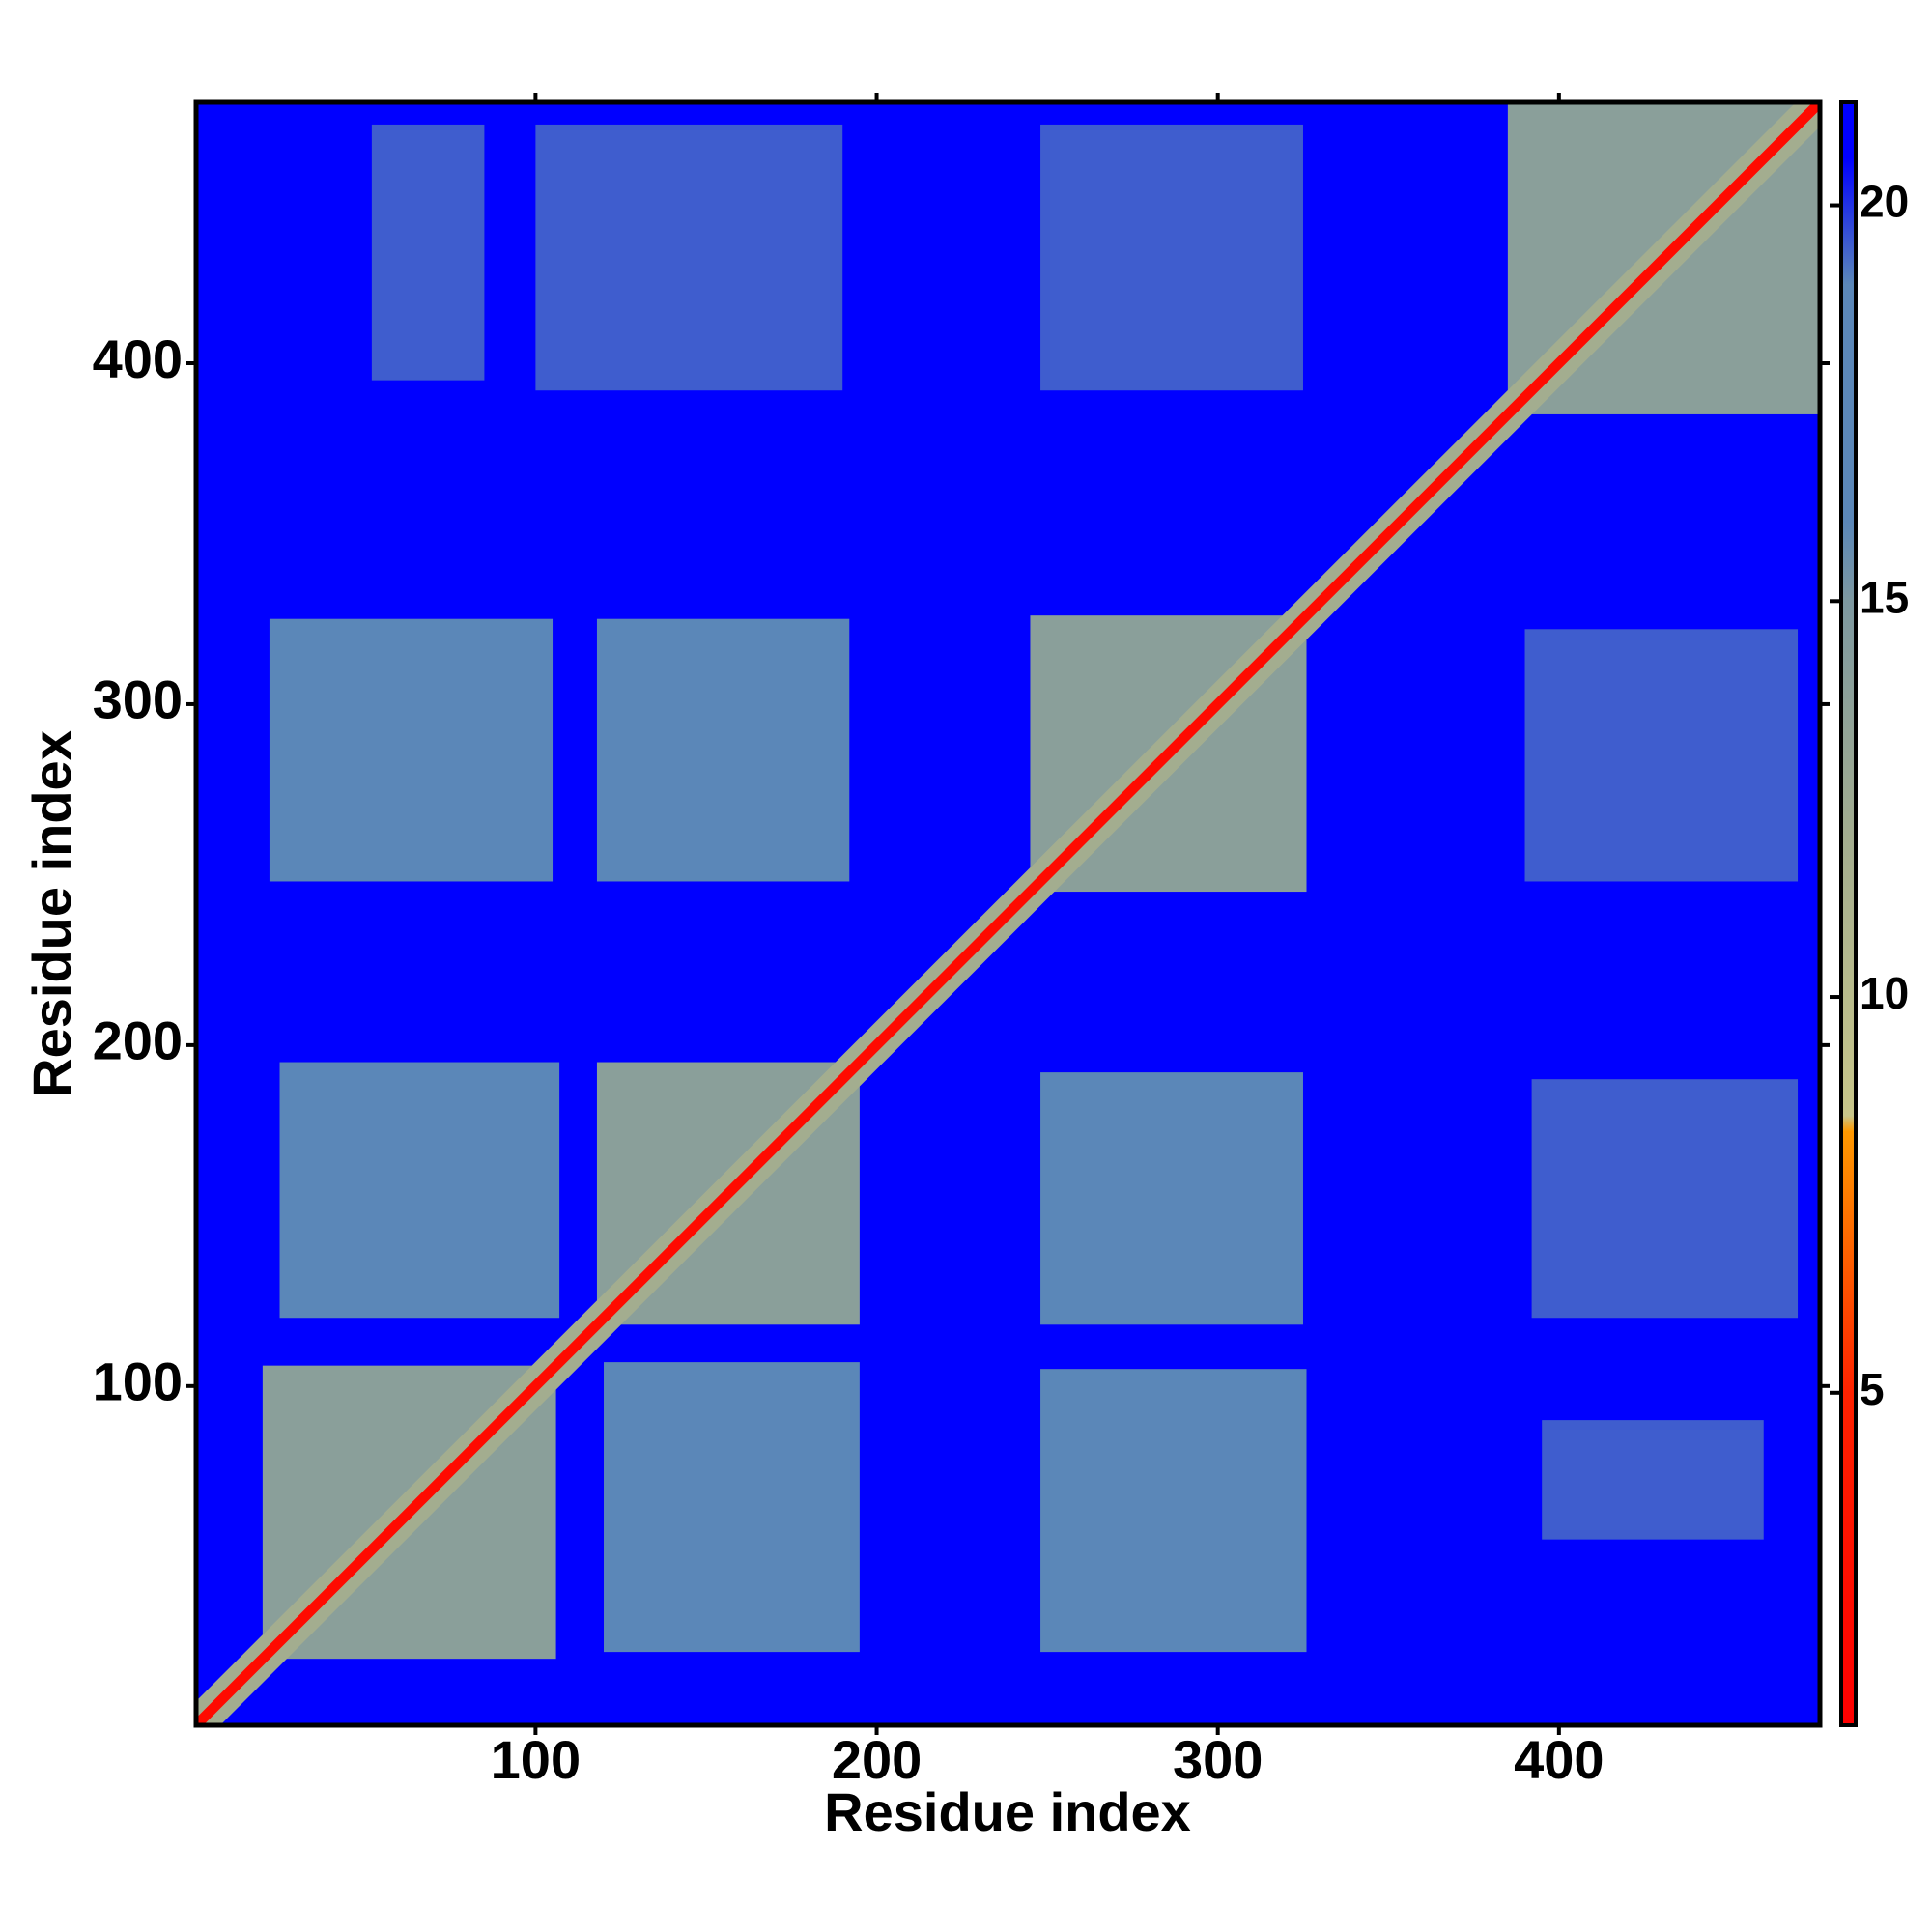 This screenshot has height=1932, width=1932. Describe the element at coordinates (138, 1381) in the screenshot. I see `y-tick-label: 100` at that location.